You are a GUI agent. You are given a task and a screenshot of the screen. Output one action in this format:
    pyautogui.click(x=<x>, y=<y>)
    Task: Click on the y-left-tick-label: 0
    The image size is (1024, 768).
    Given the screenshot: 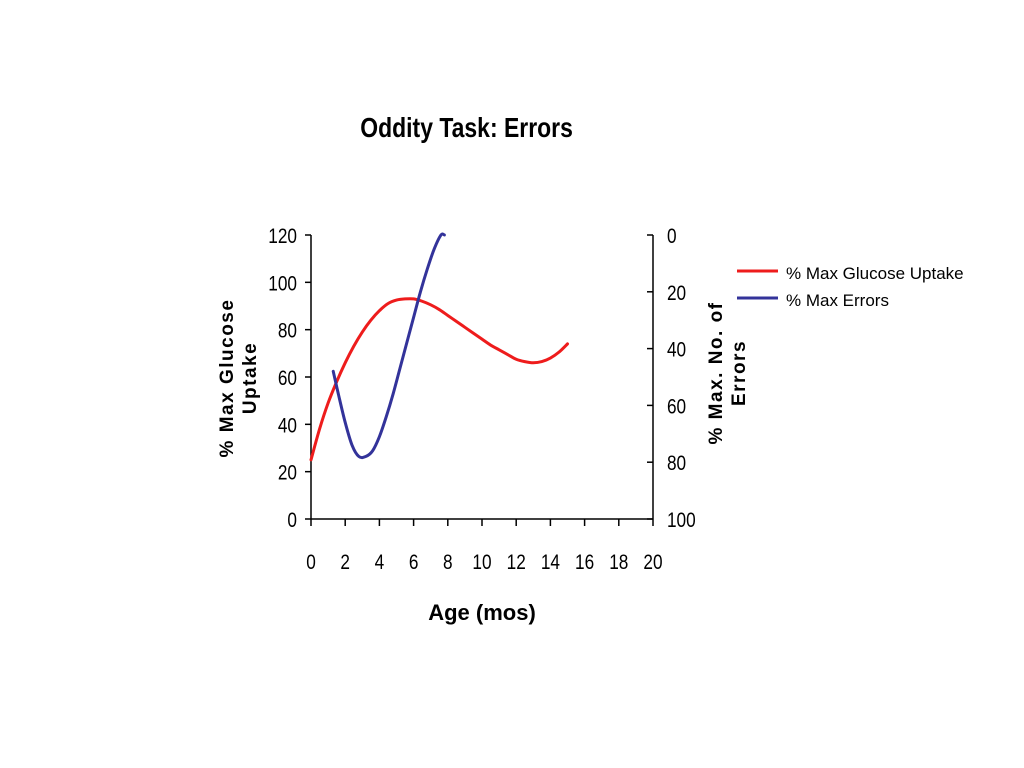 What is the action you would take?
    pyautogui.click(x=292, y=521)
    